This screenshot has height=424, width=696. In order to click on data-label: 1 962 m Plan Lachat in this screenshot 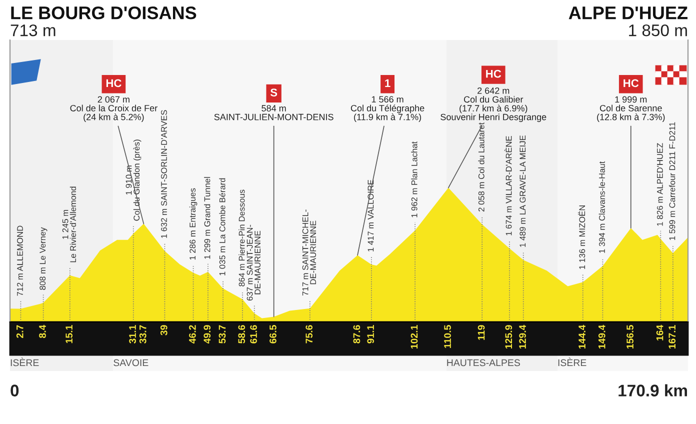, I will do `click(414, 180)`.